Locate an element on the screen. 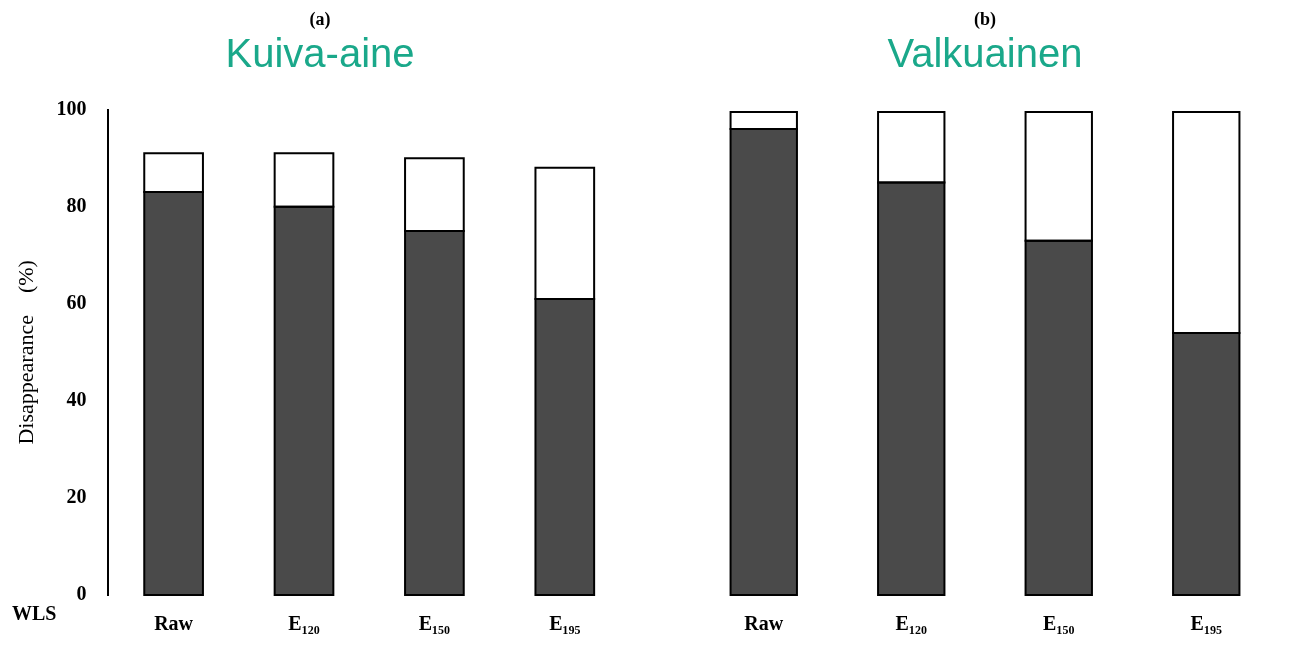  y-tick-label: 60 is located at coordinates (76, 301).